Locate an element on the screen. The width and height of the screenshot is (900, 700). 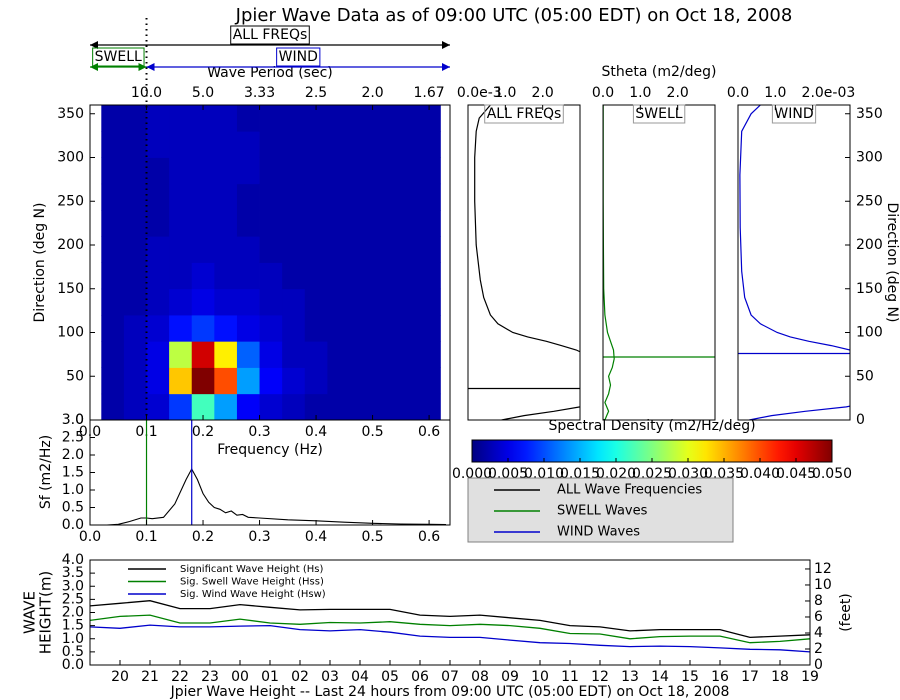
y-tick-label: 0.5 is located at coordinates (73, 652).